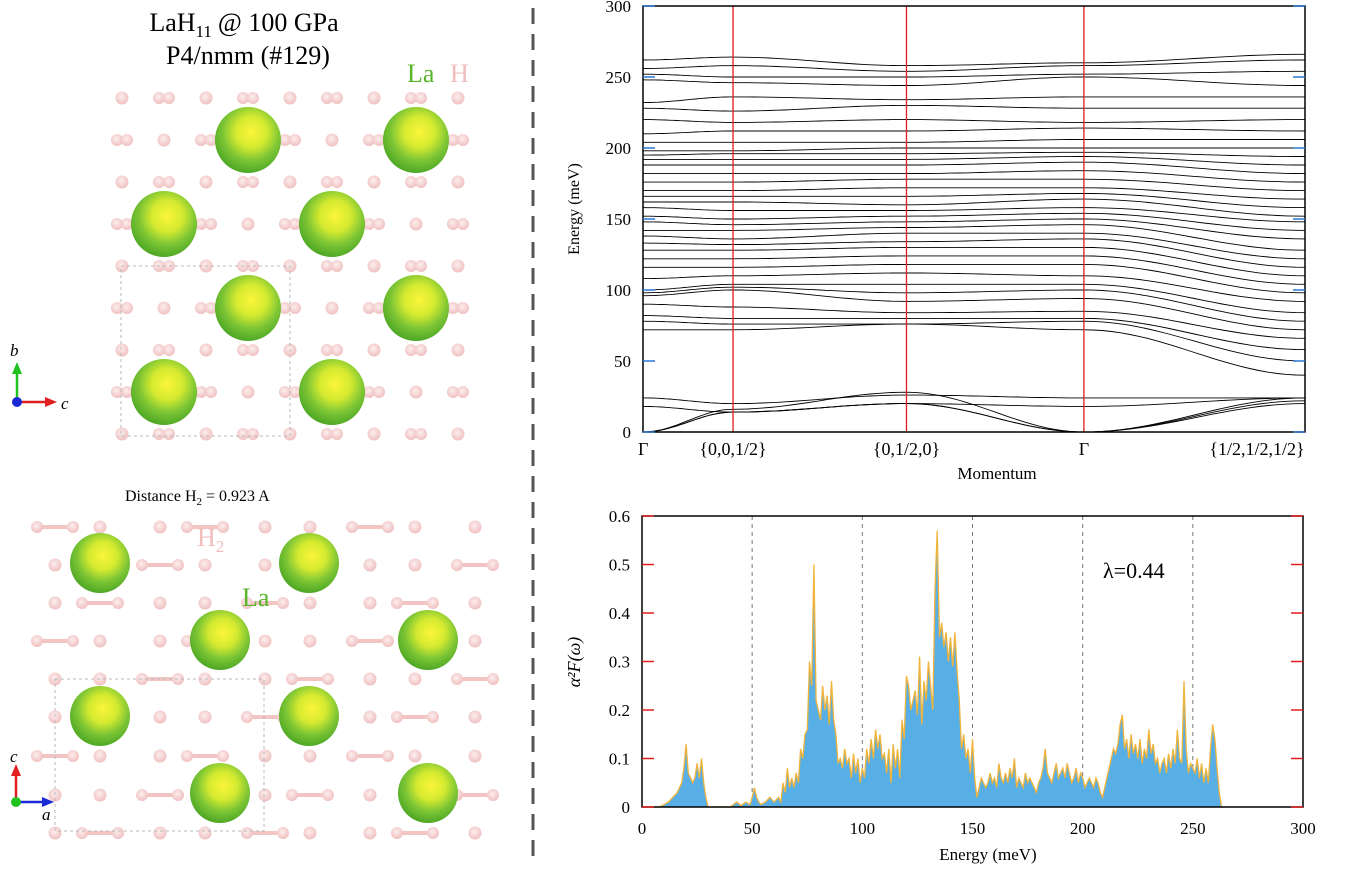 This screenshot has width=1345, height=872. Describe the element at coordinates (627, 432) in the screenshot. I see `band-y-tick-label: 0` at that location.